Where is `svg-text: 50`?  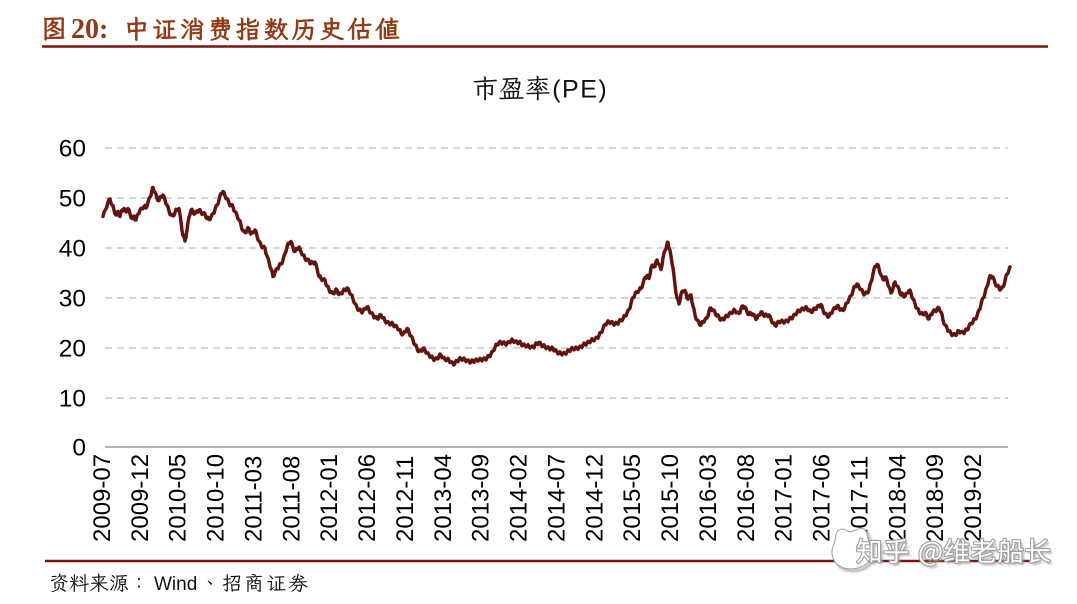
svg-text: 50 is located at coordinates (72, 199).